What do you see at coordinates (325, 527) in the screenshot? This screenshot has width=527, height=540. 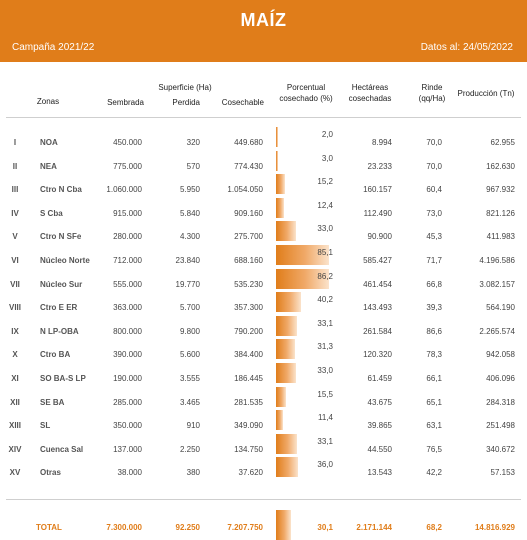 I see `total-pct-value: 30,1` at bounding box center [325, 527].